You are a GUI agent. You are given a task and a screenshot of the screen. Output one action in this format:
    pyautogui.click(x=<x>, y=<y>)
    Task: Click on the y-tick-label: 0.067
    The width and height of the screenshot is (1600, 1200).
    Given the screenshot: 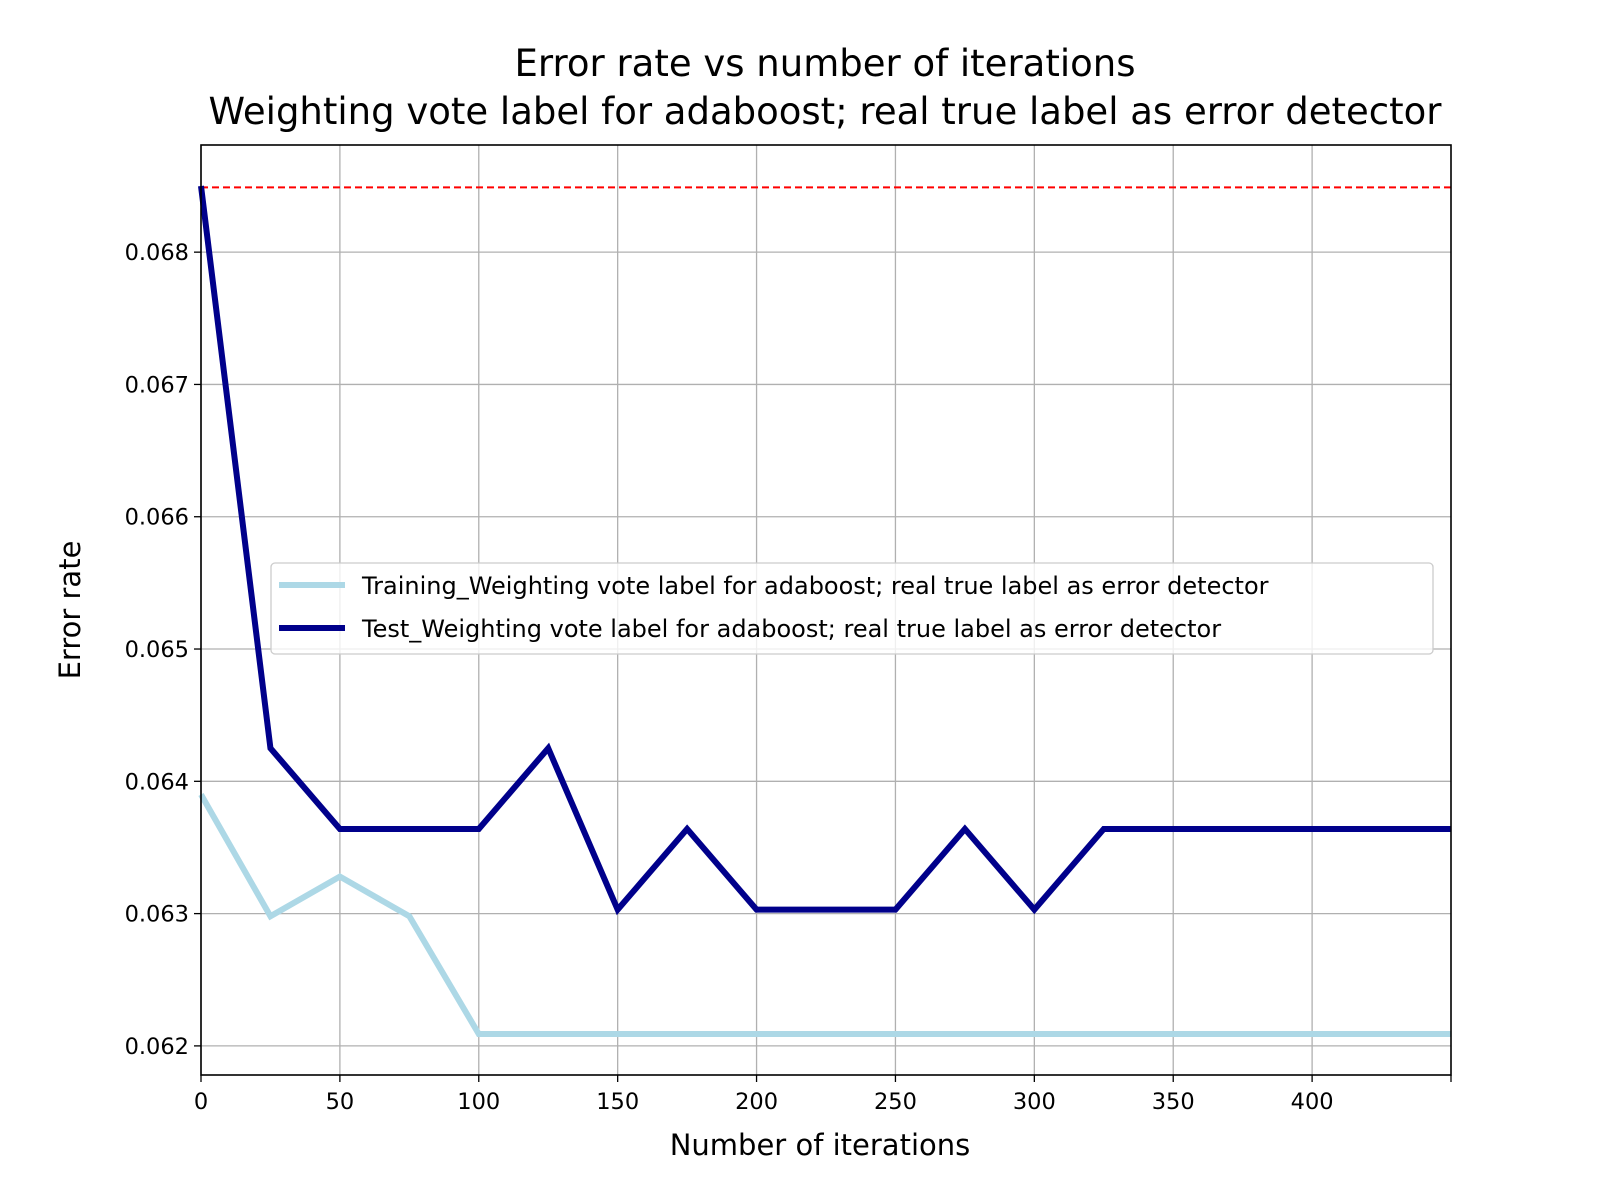 What is the action you would take?
    pyautogui.click(x=157, y=385)
    